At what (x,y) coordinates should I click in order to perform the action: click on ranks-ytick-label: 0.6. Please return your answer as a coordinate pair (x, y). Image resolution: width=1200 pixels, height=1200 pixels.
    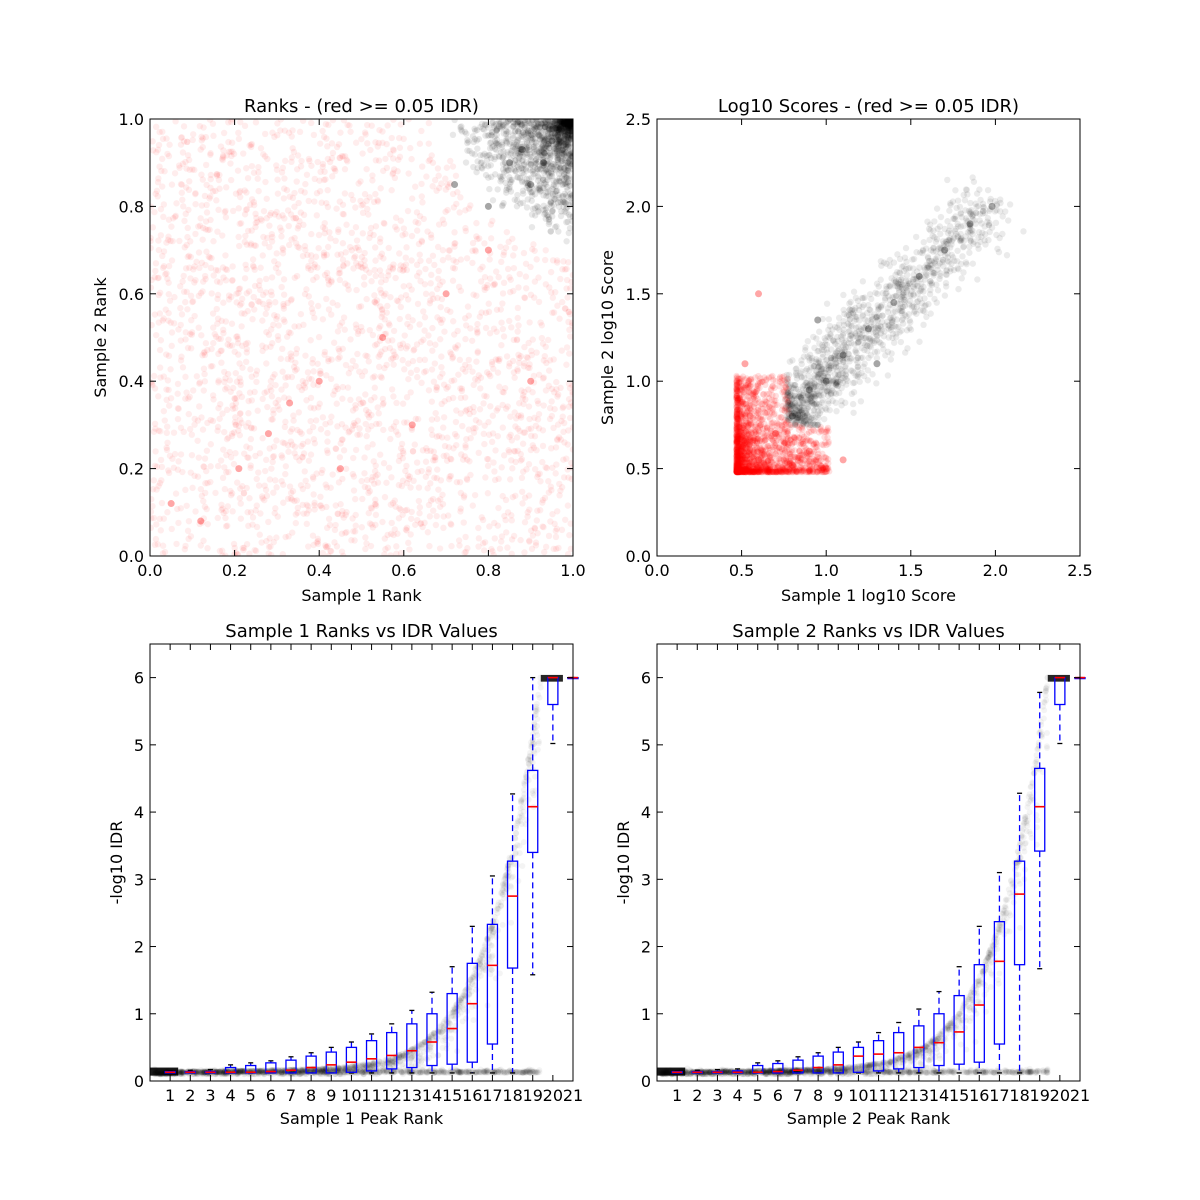
    Looking at the image, I should click on (131, 294).